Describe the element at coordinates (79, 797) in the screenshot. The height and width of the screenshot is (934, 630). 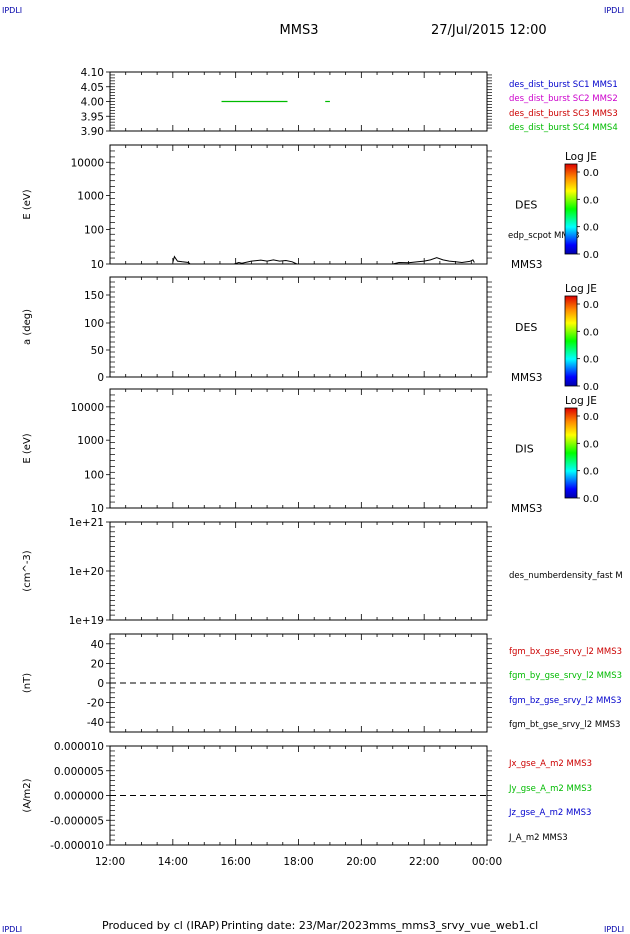
I see `current-y-tick-label: 0.000000` at that location.